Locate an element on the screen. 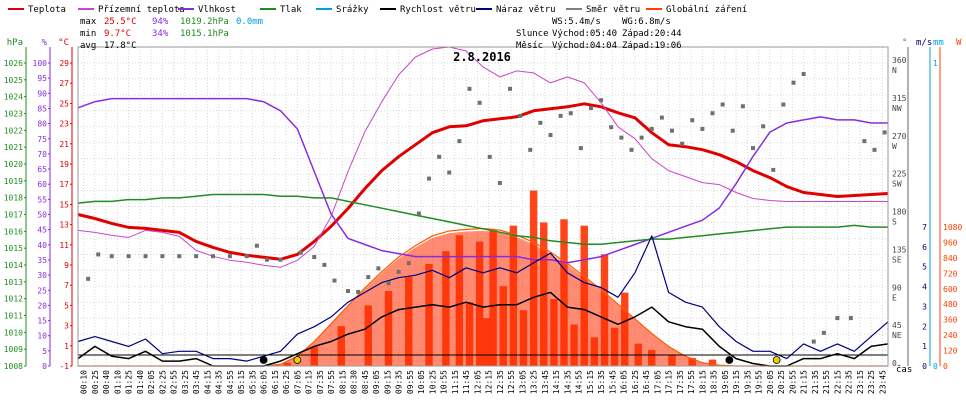 This screenshot has width=966, height=400. x-tick-label: 06:25 is located at coordinates (286, 382).